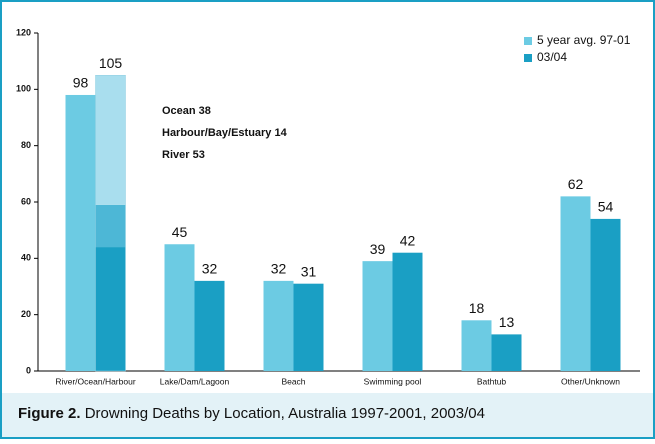 The height and width of the screenshot is (444, 655). What do you see at coordinates (225, 133) in the screenshot?
I see `annotation: Harbour/Bay/Estuary 14` at bounding box center [225, 133].